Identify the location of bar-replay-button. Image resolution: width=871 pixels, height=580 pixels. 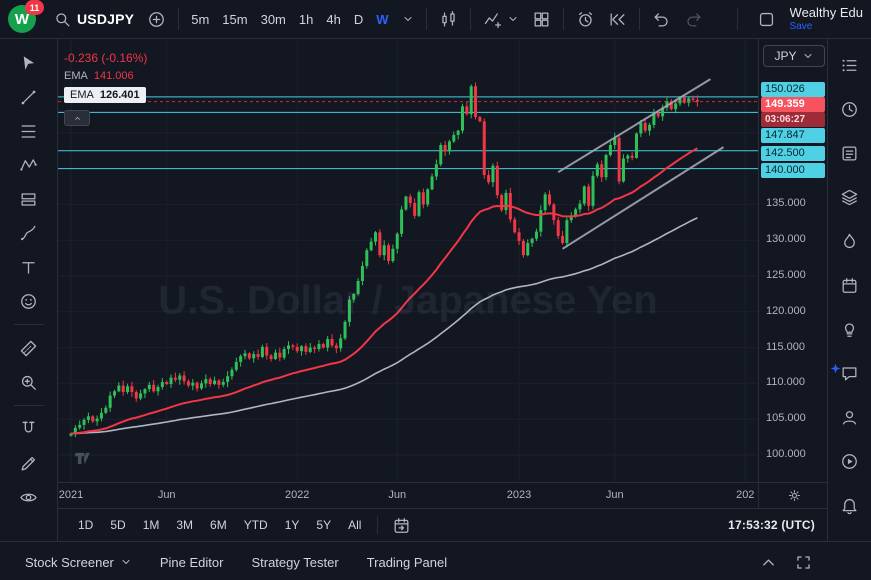
(617, 19).